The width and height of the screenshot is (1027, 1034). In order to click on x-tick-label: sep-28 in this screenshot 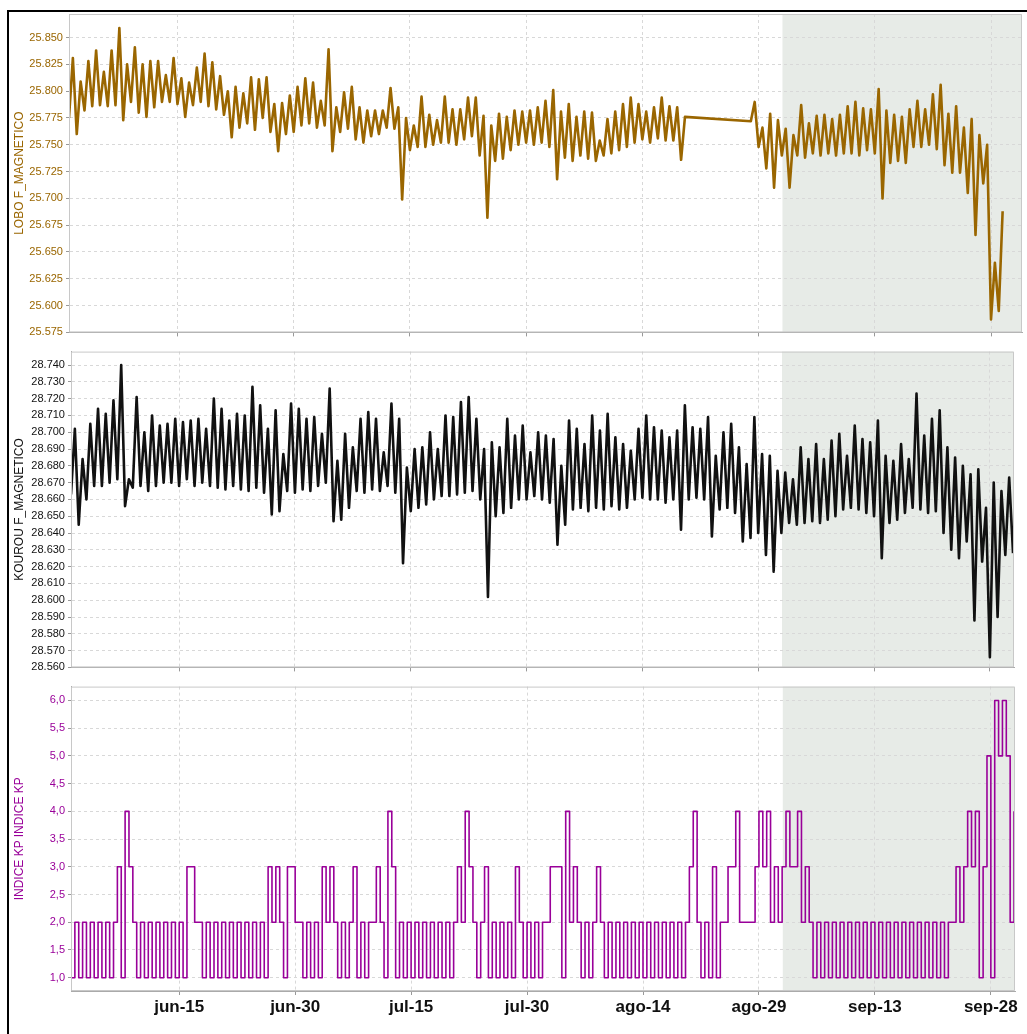, I will do `click(990, 1006)`.